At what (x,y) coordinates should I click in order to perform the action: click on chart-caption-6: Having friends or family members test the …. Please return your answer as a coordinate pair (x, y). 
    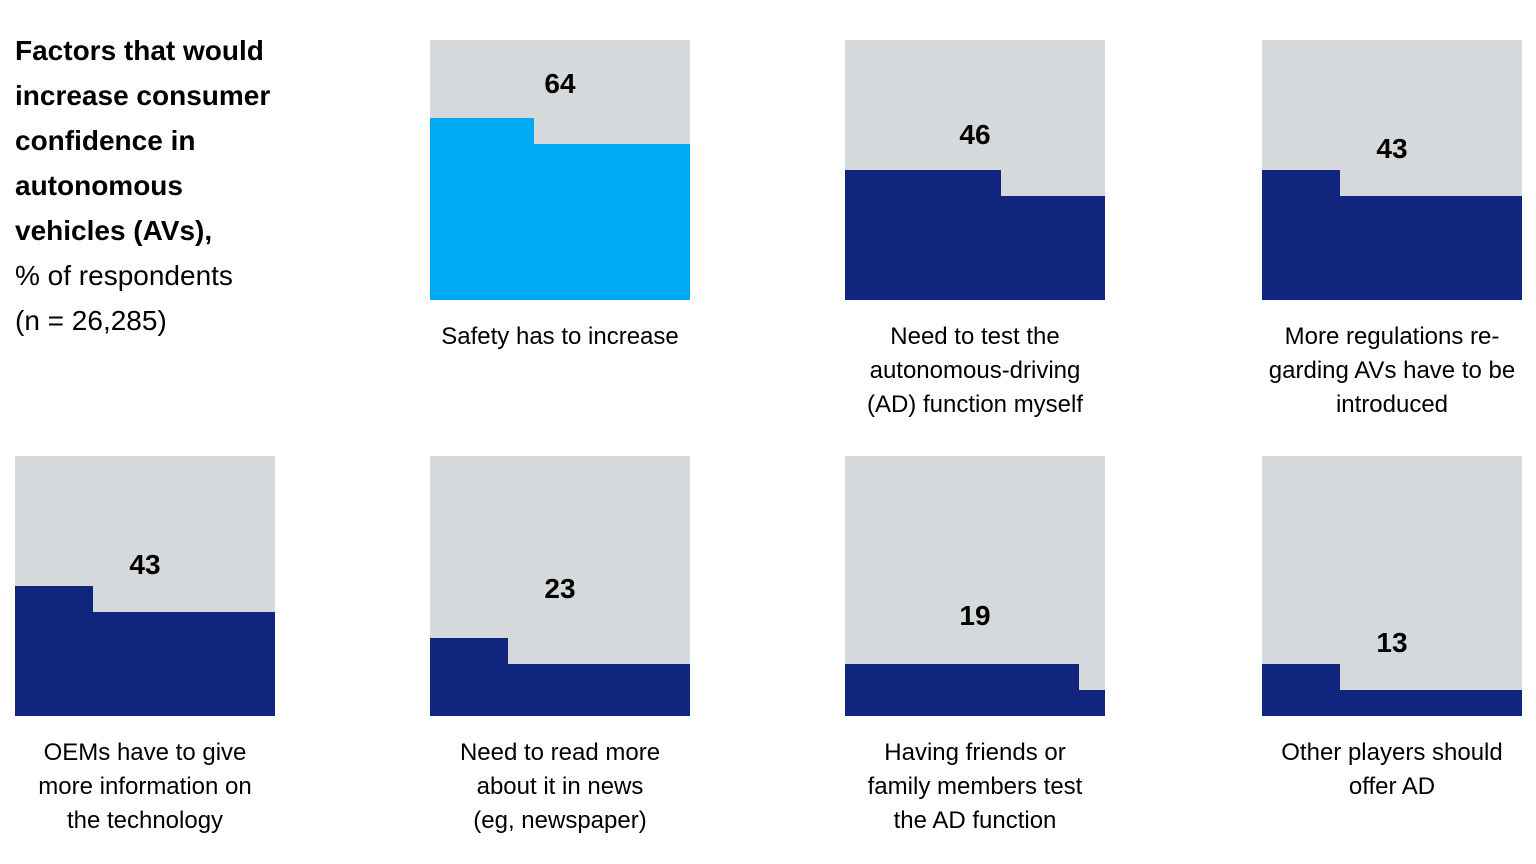
    Looking at the image, I should click on (975, 787).